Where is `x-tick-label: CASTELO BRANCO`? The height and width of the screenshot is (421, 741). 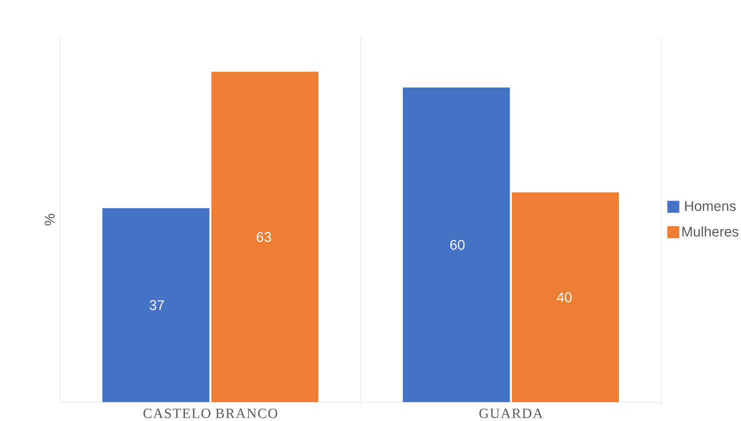 x-tick-label: CASTELO BRANCO is located at coordinates (210, 413).